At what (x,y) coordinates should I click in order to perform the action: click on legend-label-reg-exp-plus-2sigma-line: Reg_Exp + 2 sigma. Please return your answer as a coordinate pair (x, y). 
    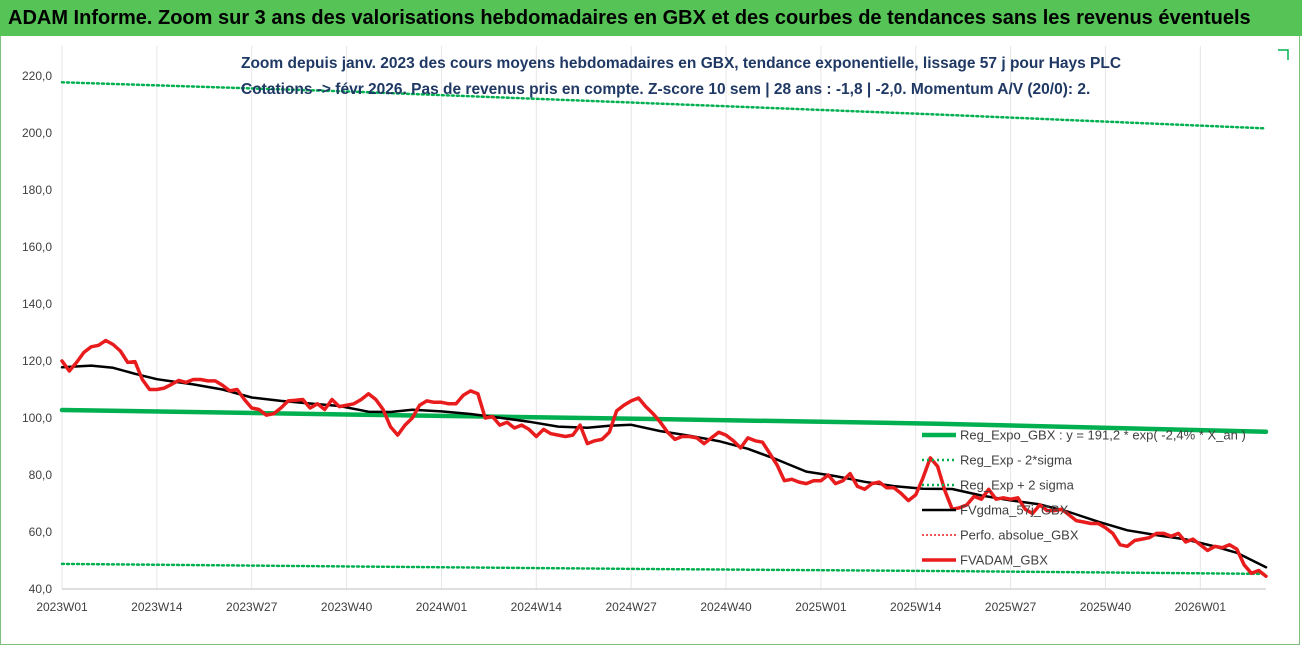
    Looking at the image, I should click on (1017, 485).